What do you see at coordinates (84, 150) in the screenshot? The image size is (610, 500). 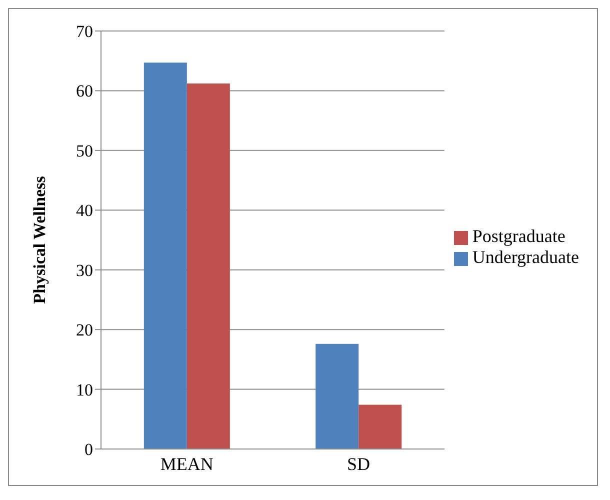 I see `y-tick-label: 50` at bounding box center [84, 150].